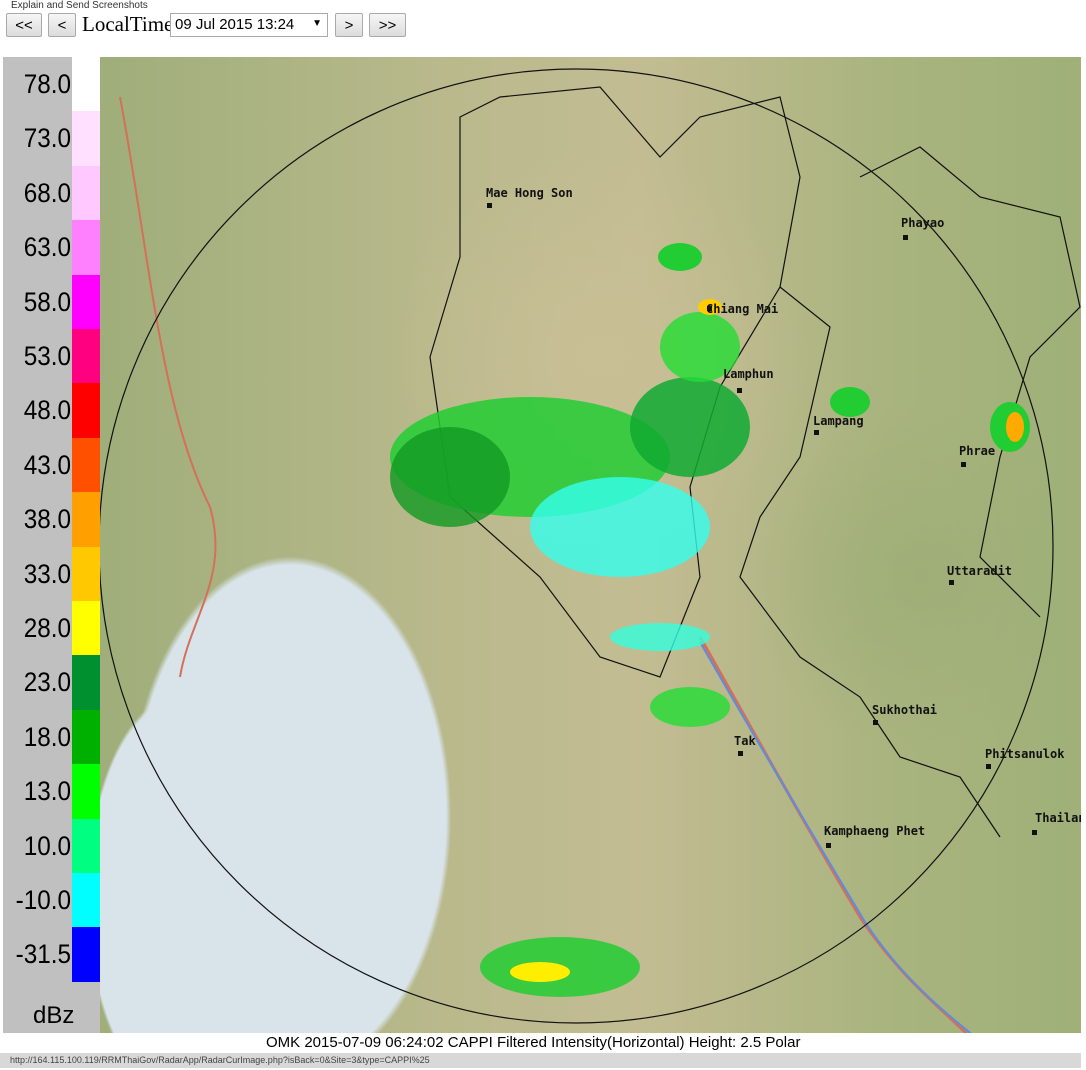  I want to click on explain-screenshots-link: Explain and Send Screenshots, so click(79, 5).